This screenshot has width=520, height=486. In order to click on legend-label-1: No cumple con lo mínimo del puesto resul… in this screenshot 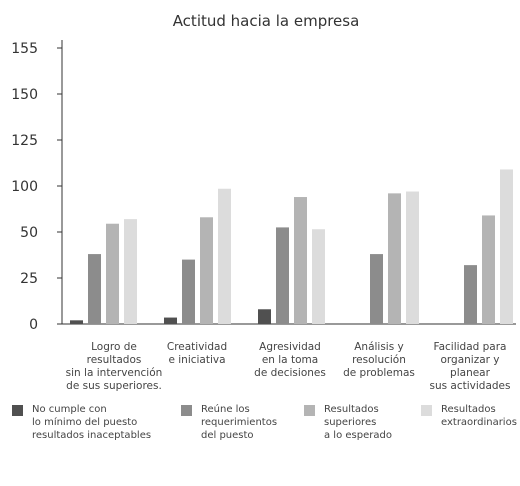, I will do `click(92, 422)`.